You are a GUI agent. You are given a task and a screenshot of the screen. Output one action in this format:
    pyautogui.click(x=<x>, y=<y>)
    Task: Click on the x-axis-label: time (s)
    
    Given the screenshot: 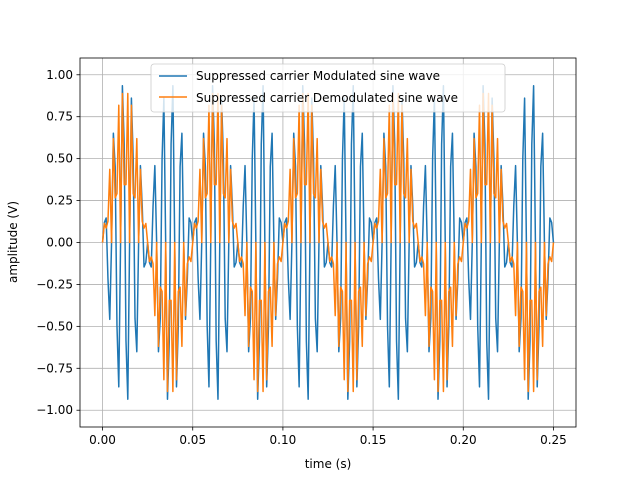 What is the action you would take?
    pyautogui.click(x=328, y=464)
    